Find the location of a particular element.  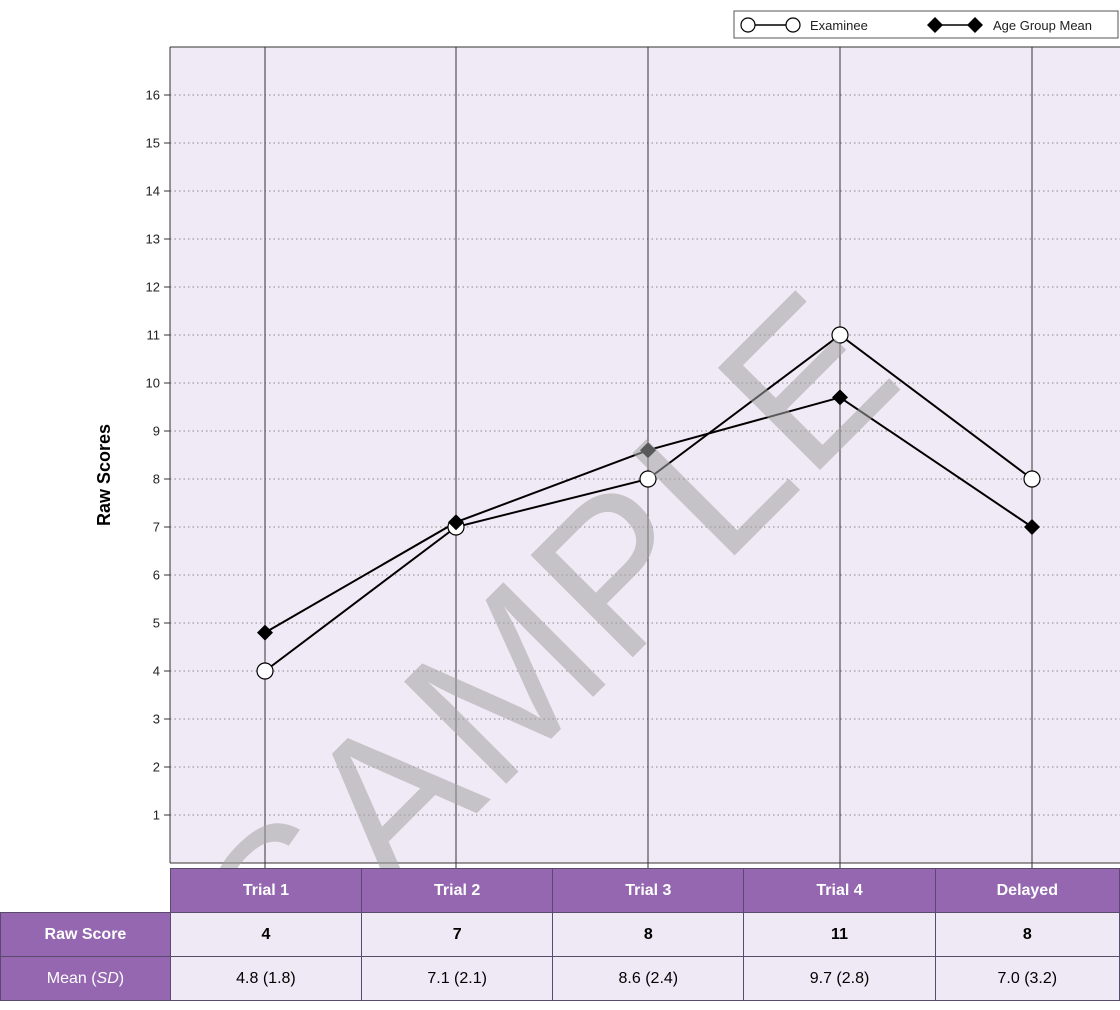

legend-mean-label: Age Group Mean is located at coordinates (1042, 25).